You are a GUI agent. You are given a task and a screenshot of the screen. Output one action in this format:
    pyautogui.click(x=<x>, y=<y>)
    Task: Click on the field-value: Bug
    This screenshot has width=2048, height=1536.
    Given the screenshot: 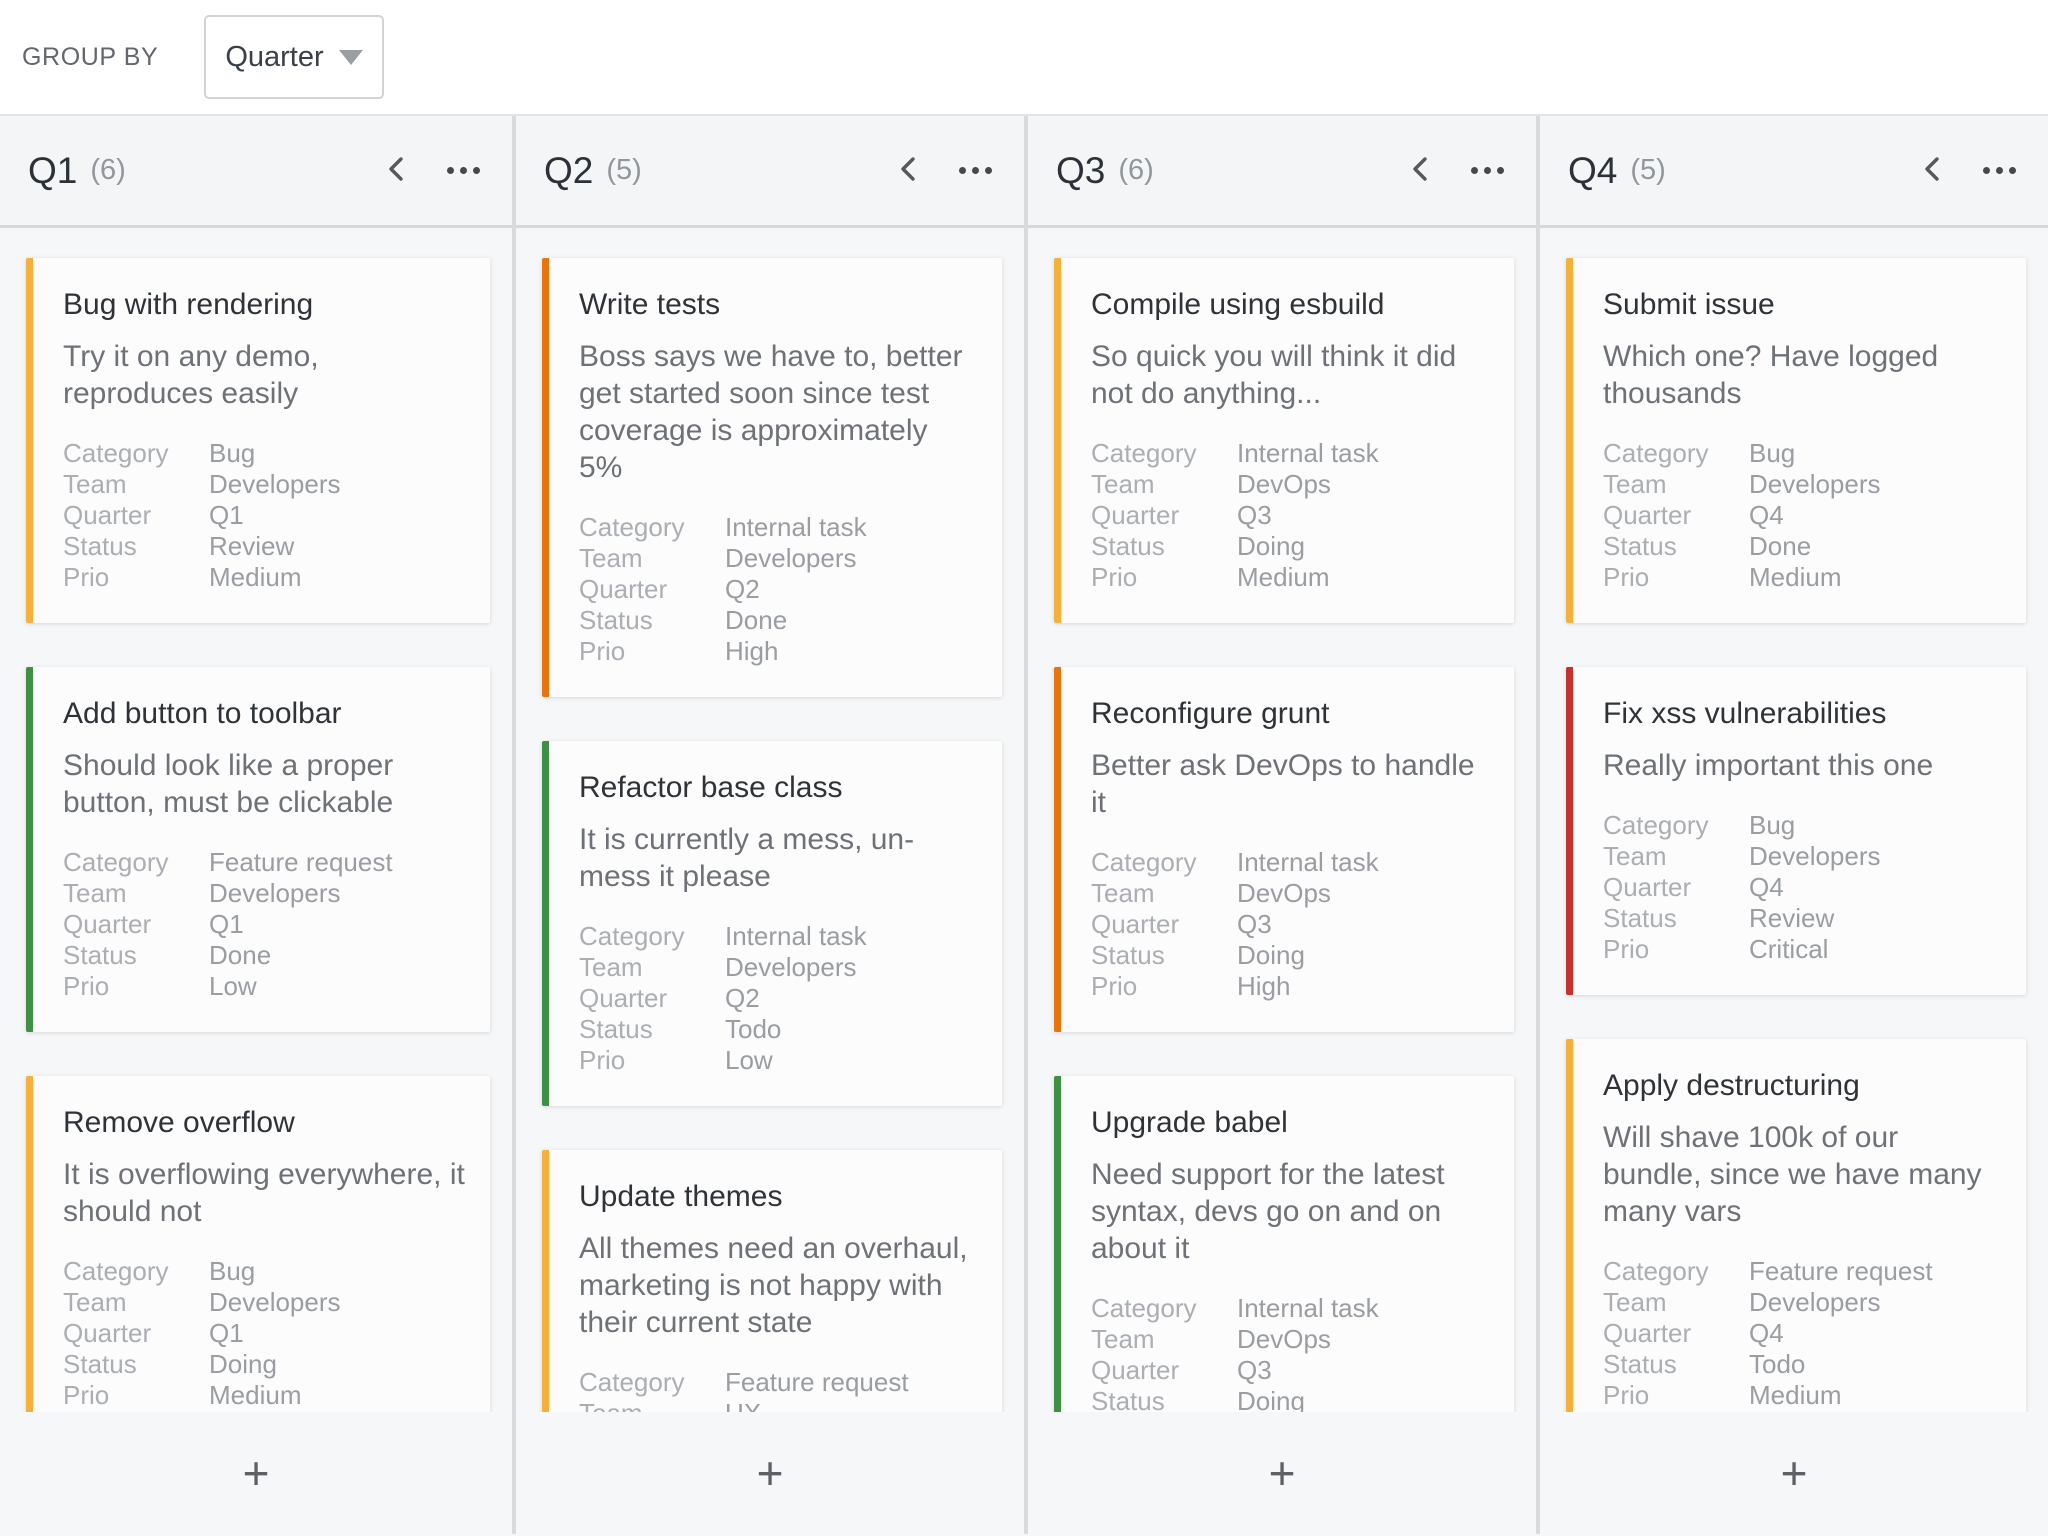 What is the action you would take?
    pyautogui.click(x=232, y=453)
    